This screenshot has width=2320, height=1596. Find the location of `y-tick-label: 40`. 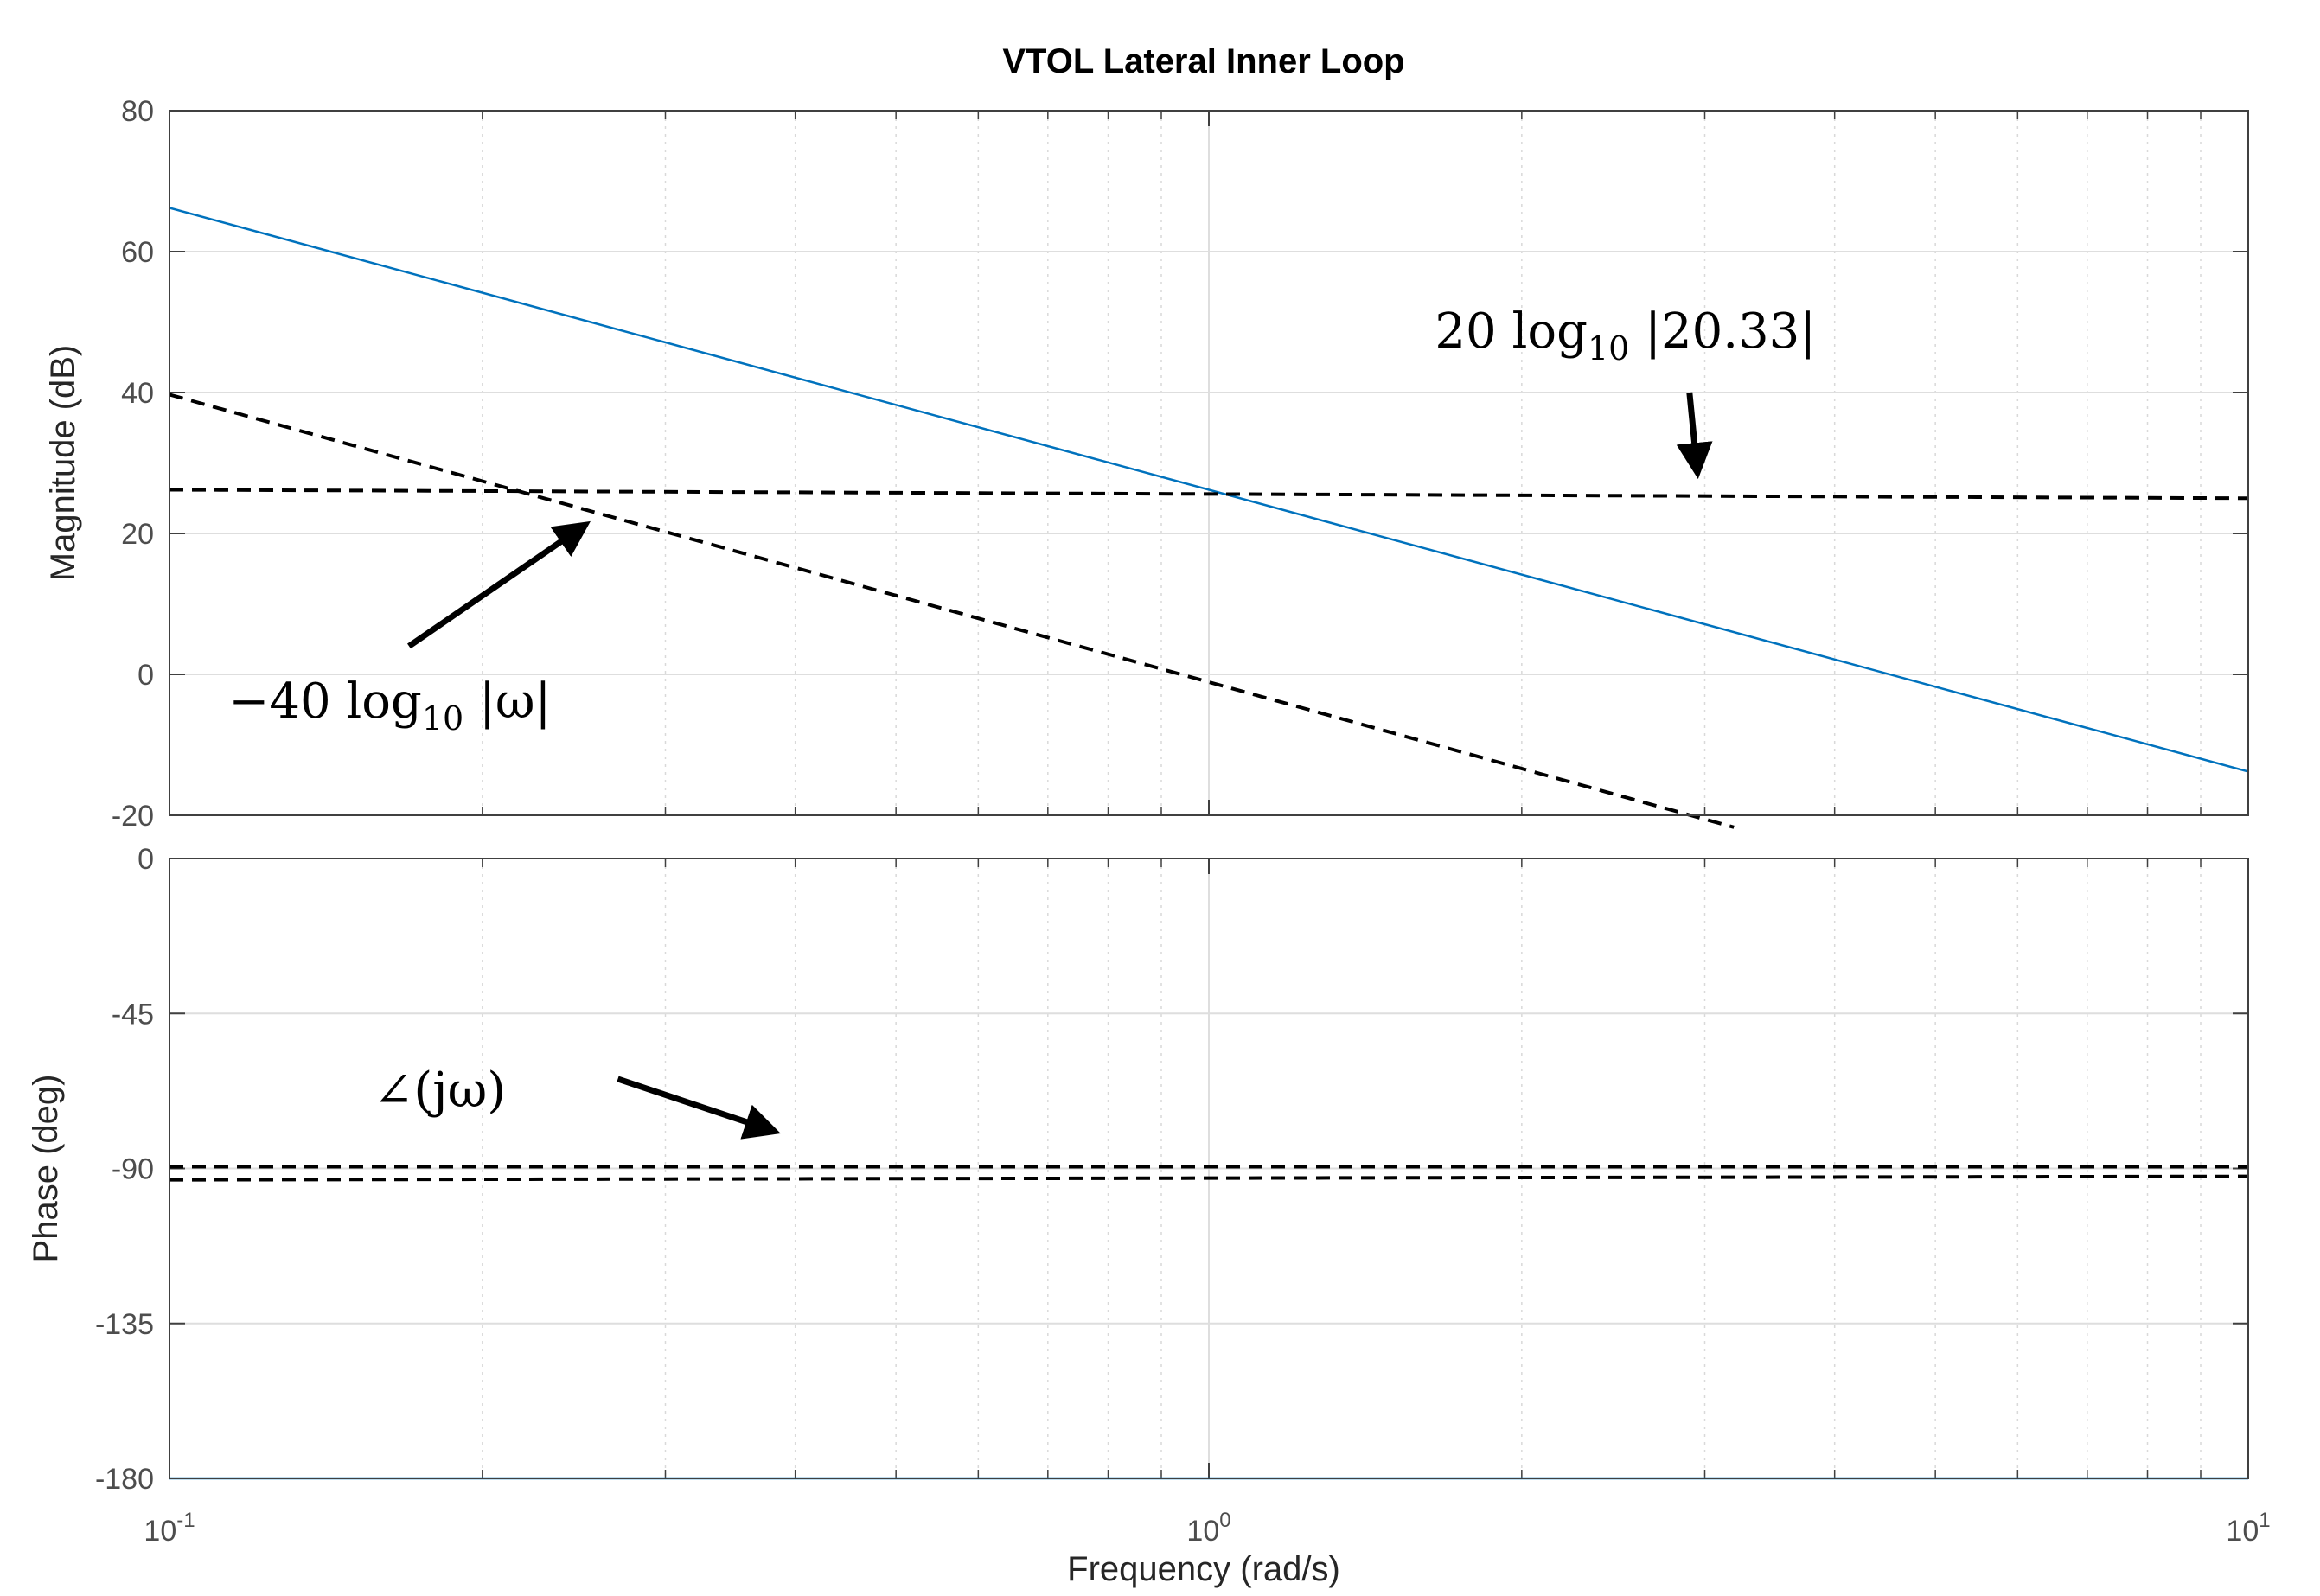

y-tick-label: 40 is located at coordinates (137, 393).